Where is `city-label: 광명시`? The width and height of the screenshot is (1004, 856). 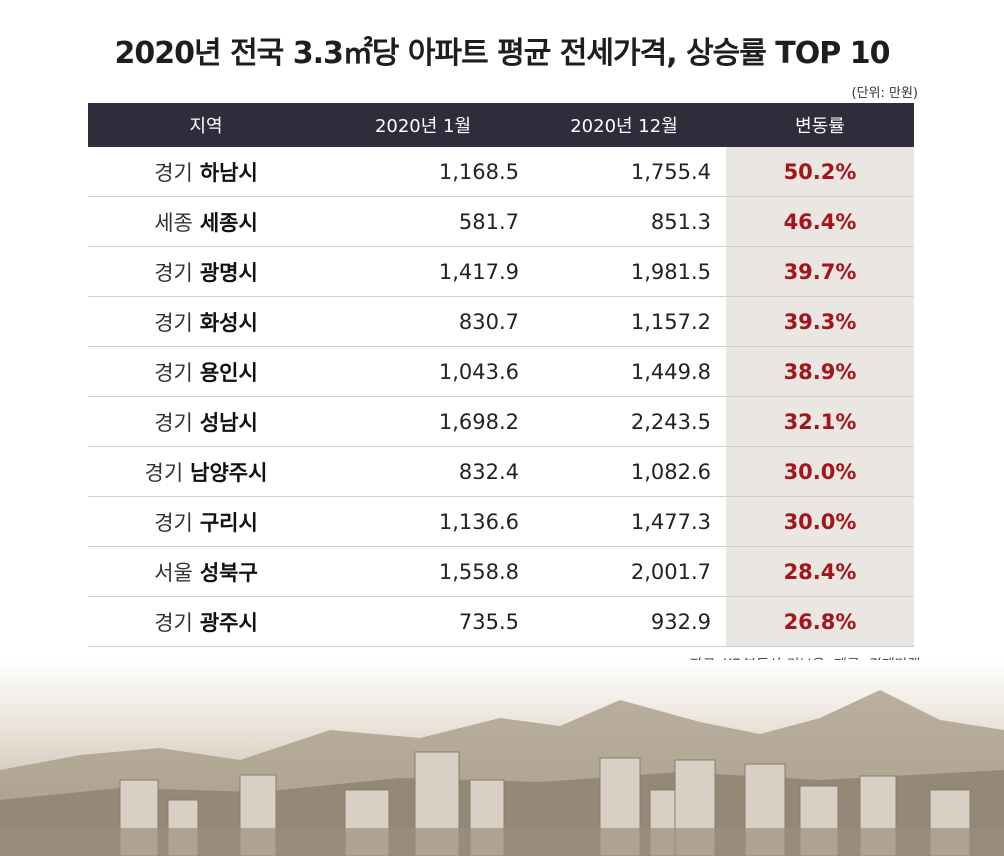
city-label: 광명시 is located at coordinates (228, 272).